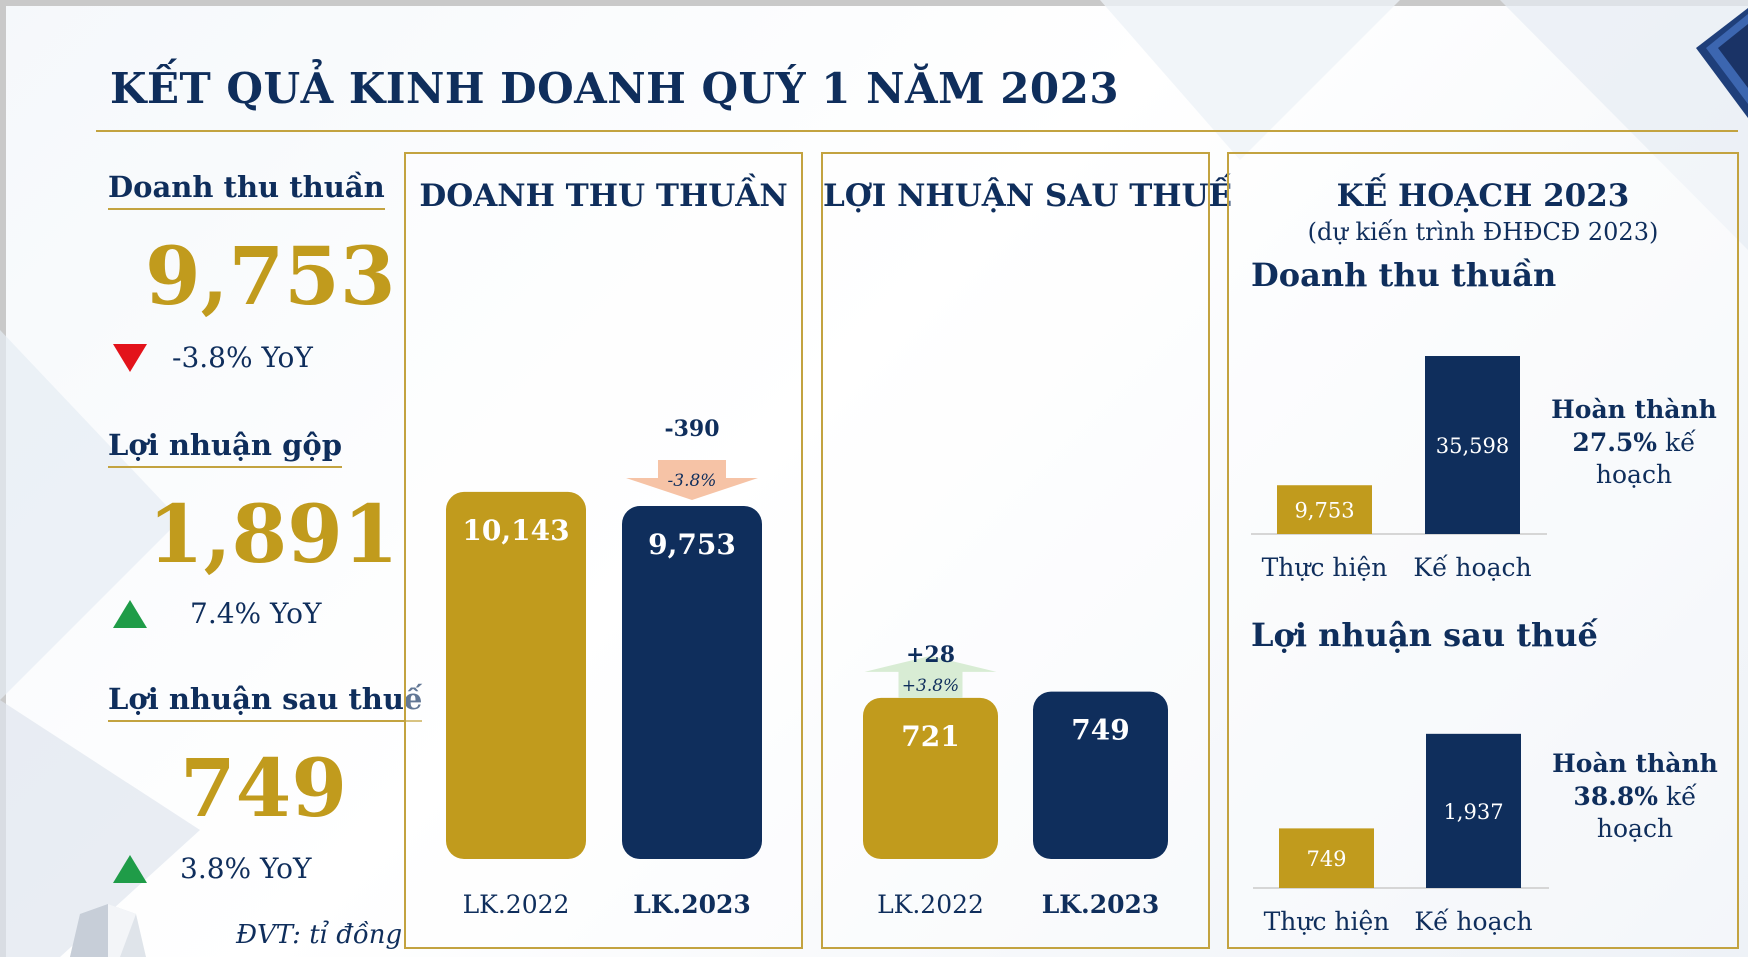 Image resolution: width=1748 pixels, height=957 pixels. I want to click on kpi-gross-profit-label: Lợi nhuận gộp, so click(225, 448).